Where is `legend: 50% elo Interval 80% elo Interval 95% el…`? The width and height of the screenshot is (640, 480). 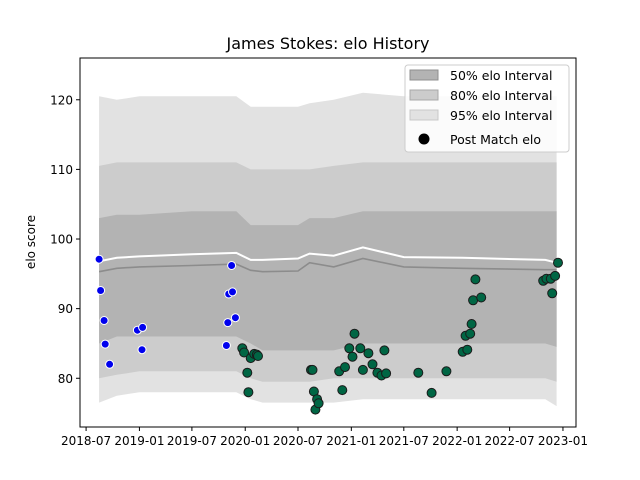
legend: 50% elo Interval 80% elo Interval 95% el… is located at coordinates (487, 108).